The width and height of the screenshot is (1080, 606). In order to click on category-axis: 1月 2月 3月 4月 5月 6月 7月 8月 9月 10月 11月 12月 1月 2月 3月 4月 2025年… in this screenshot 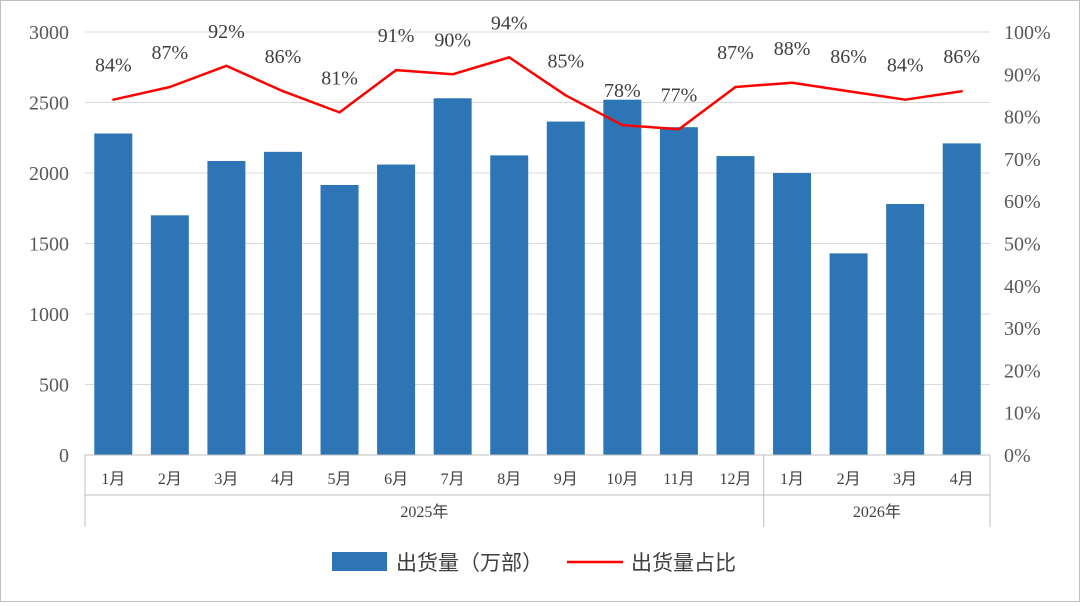, I will do `click(537, 490)`.